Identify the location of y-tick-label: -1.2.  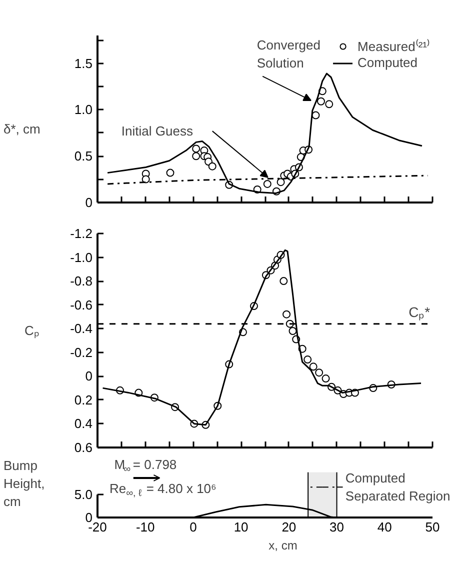
(81, 233).